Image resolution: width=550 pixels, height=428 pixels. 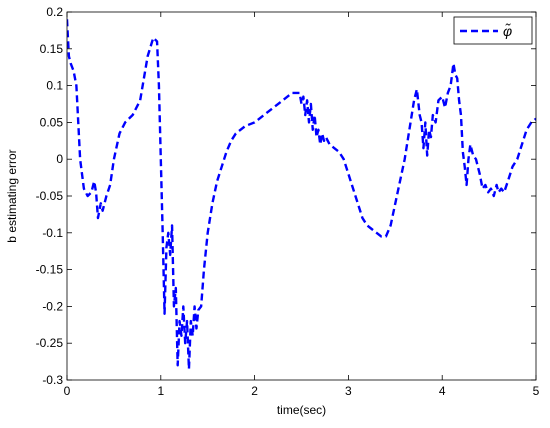 I want to click on x-axis-label: time(sec), so click(x=301, y=410).